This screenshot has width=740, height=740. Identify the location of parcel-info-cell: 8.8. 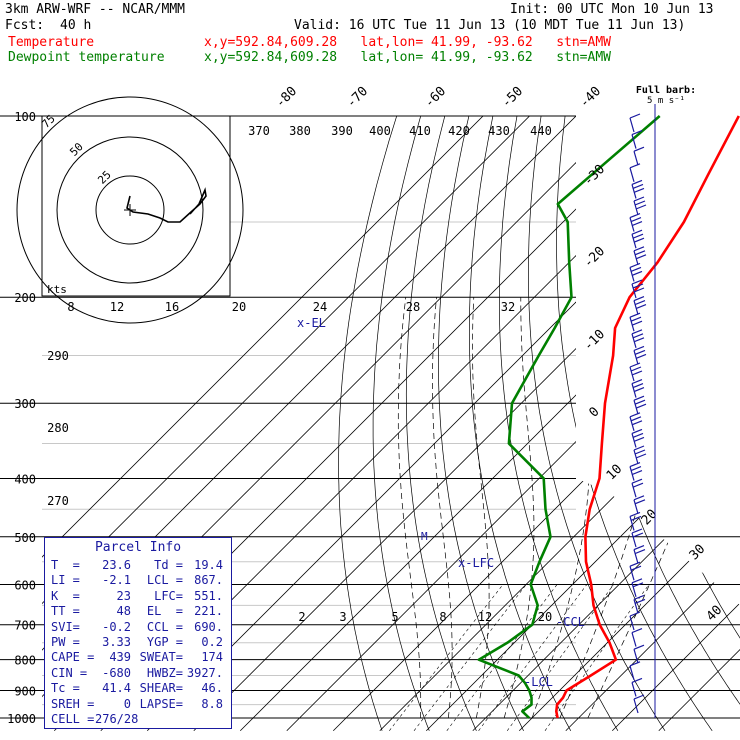
(212, 703).